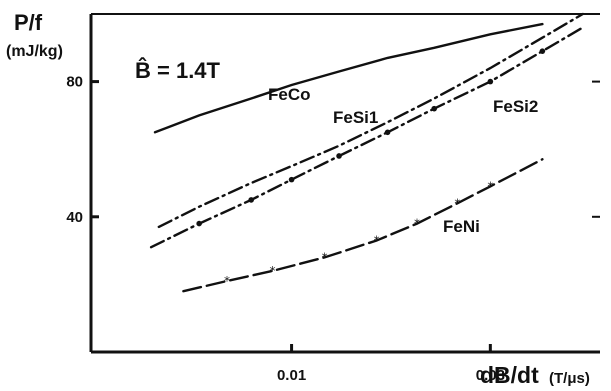  Describe the element at coordinates (355, 117) in the screenshot. I see `series-label-fesi1: FeSi1` at that location.